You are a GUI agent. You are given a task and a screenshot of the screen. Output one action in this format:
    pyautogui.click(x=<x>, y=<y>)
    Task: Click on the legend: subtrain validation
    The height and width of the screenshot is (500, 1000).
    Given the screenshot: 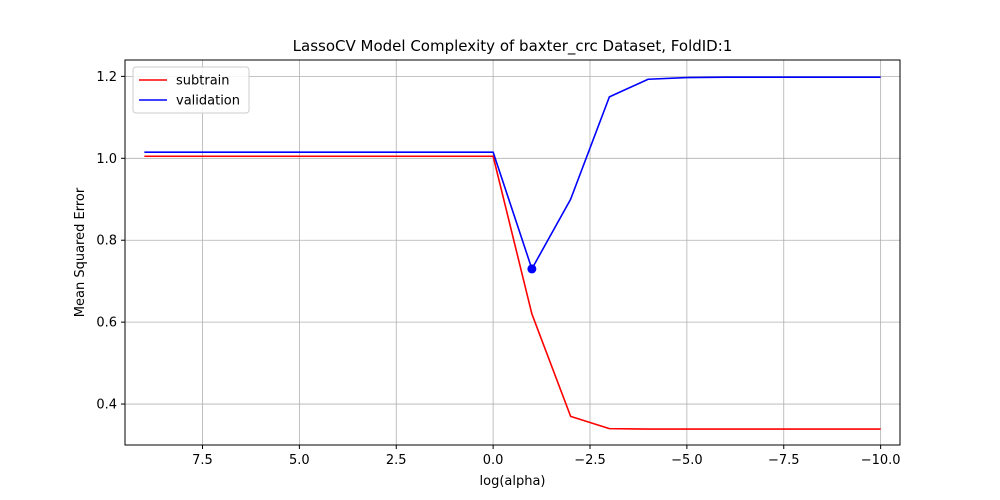 What is the action you would take?
    pyautogui.click(x=191, y=90)
    